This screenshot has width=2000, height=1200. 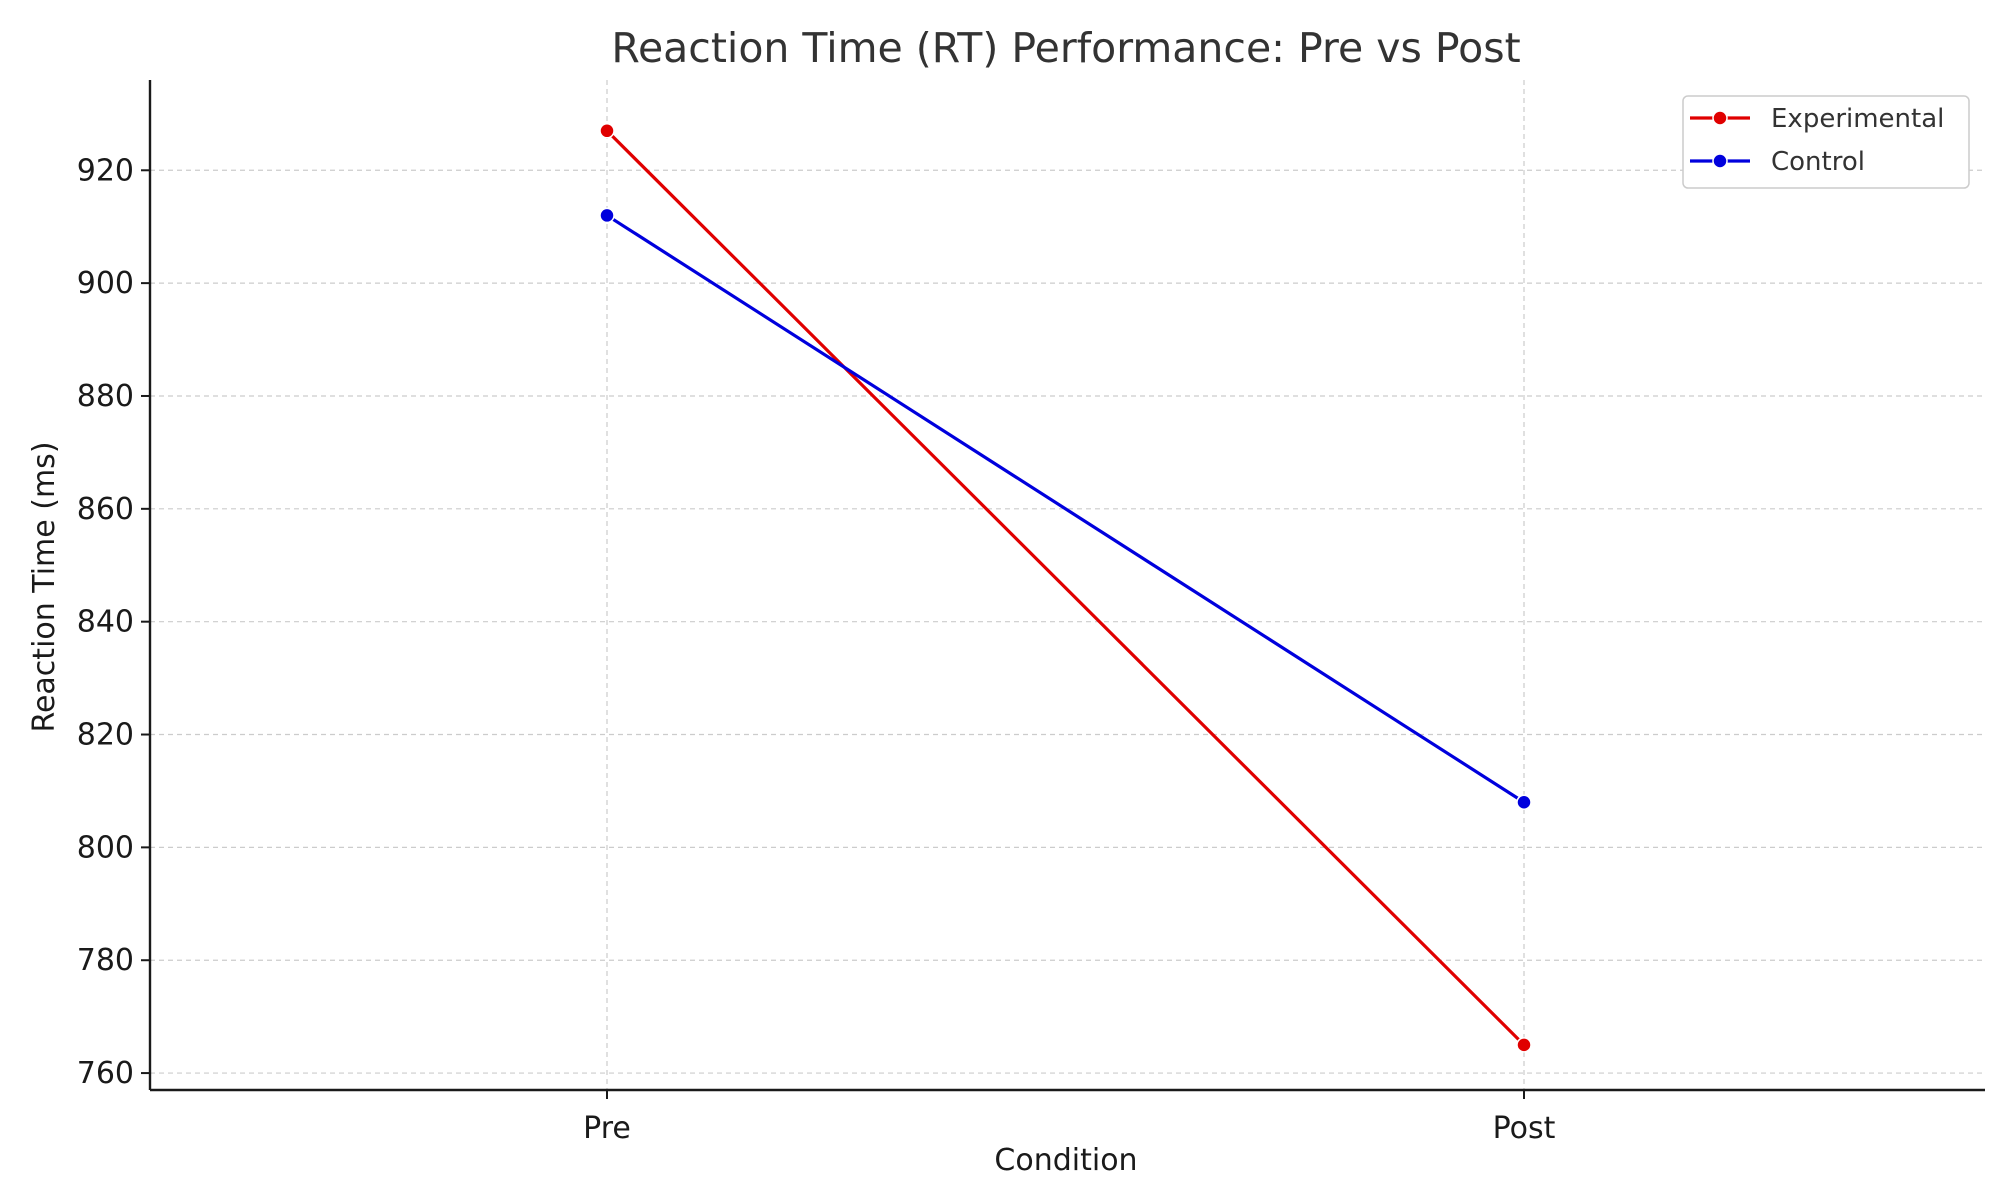 What do you see at coordinates (105, 509) in the screenshot?
I see `y-tick-label: 860` at bounding box center [105, 509].